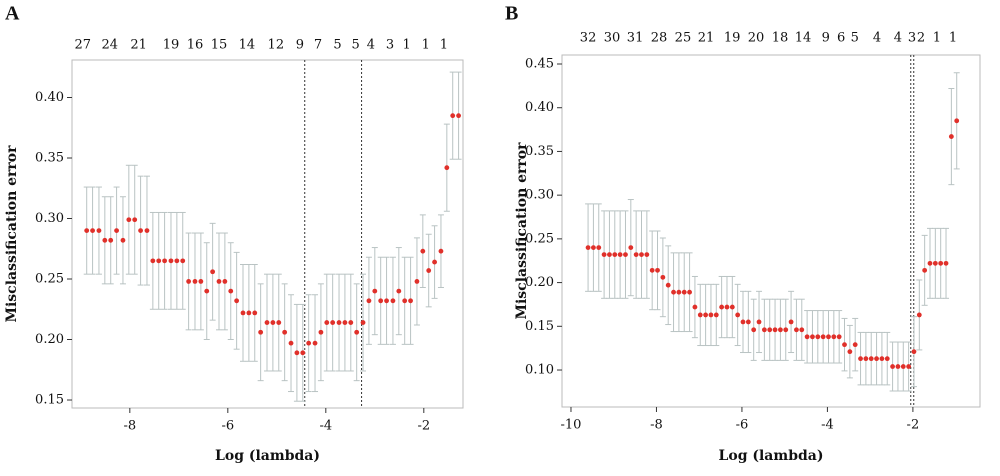  What do you see at coordinates (921, 38) in the screenshot?
I see `top-tick-label: 2` at bounding box center [921, 38].